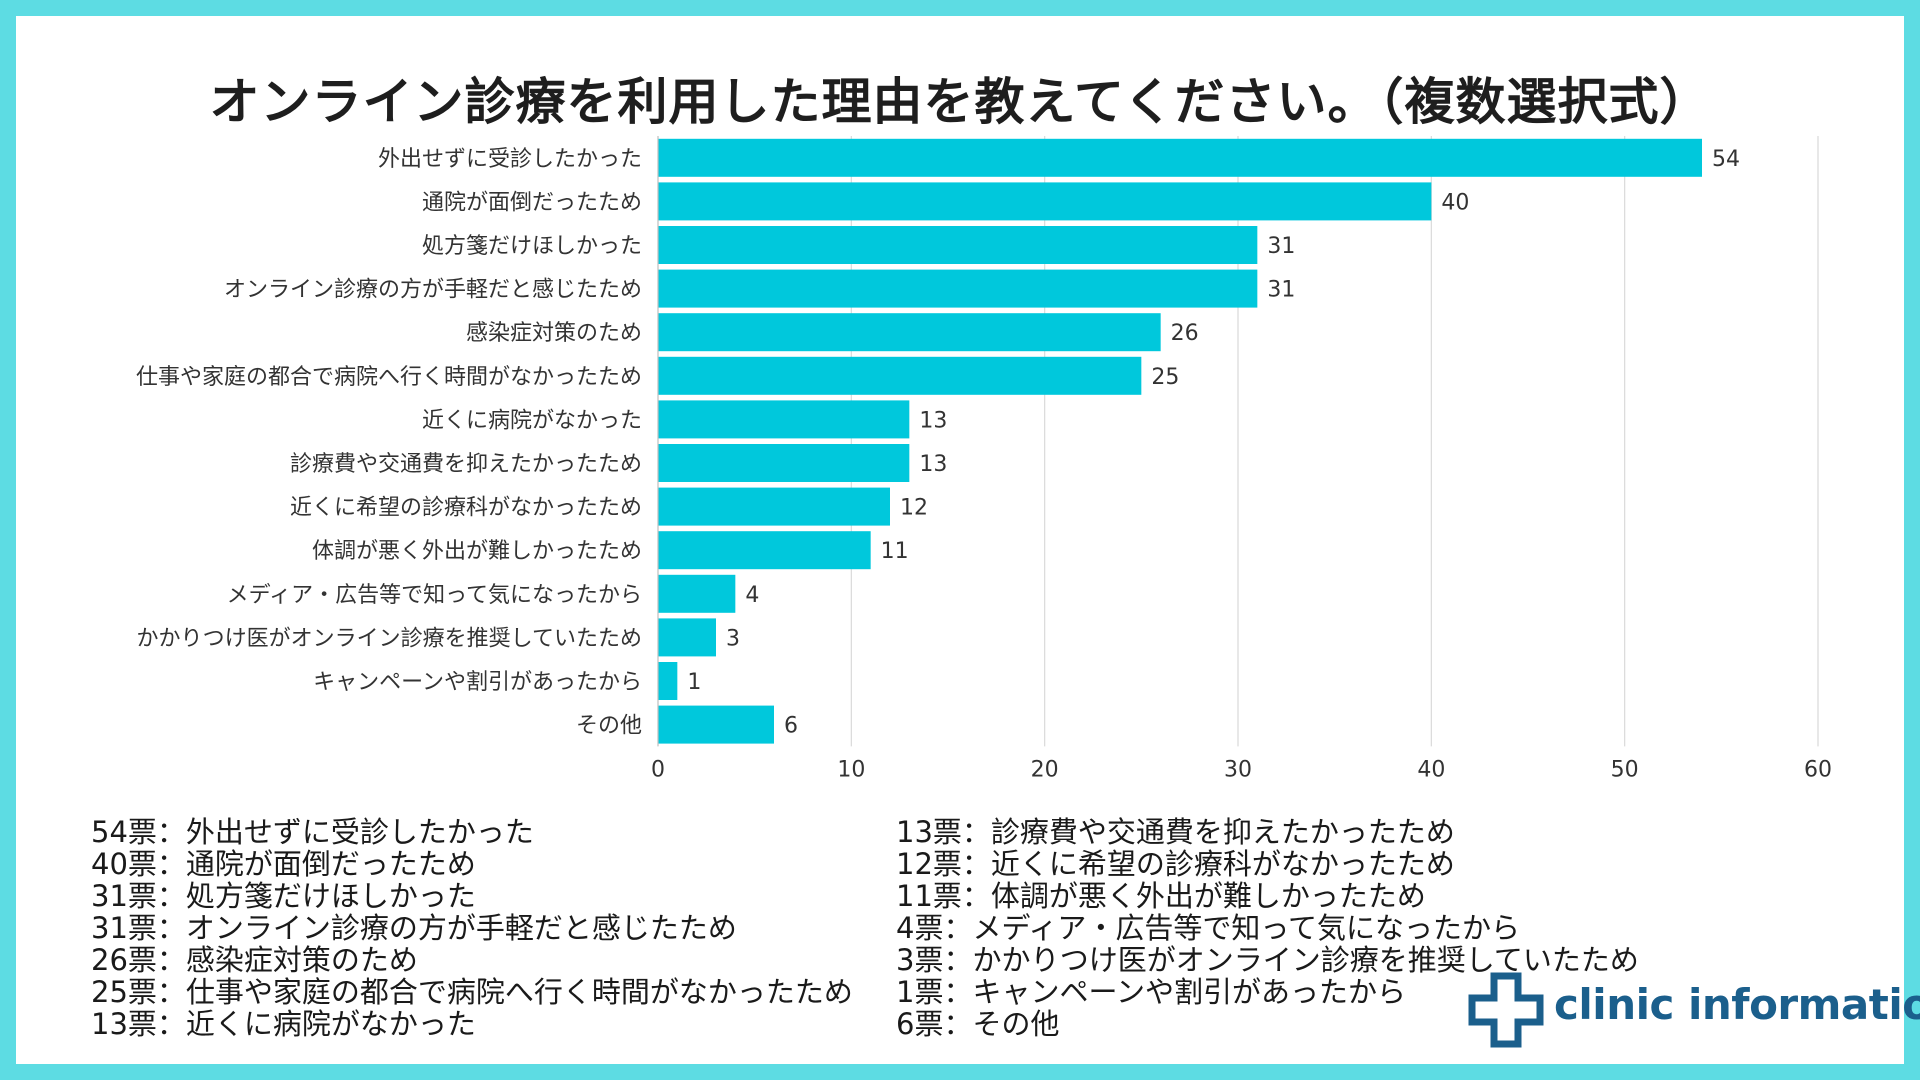 This screenshot has height=1080, width=1920. I want to click on value-label: 6, so click(791, 726).